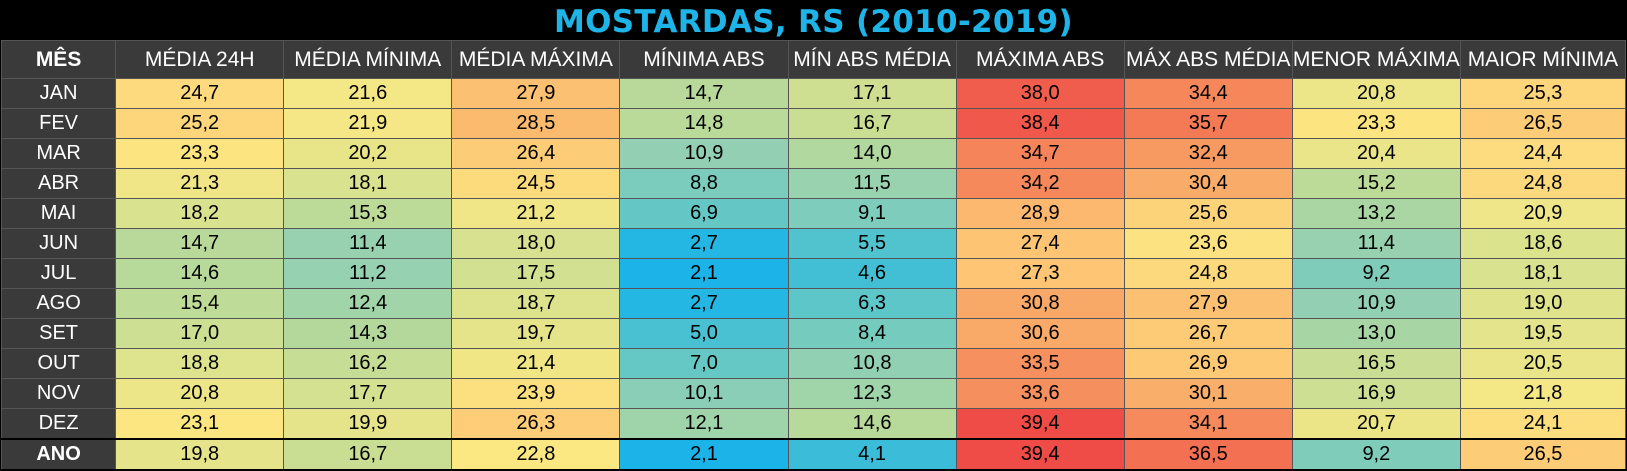  Describe the element at coordinates (704, 424) in the screenshot. I see `table-cell: 12,1` at that location.